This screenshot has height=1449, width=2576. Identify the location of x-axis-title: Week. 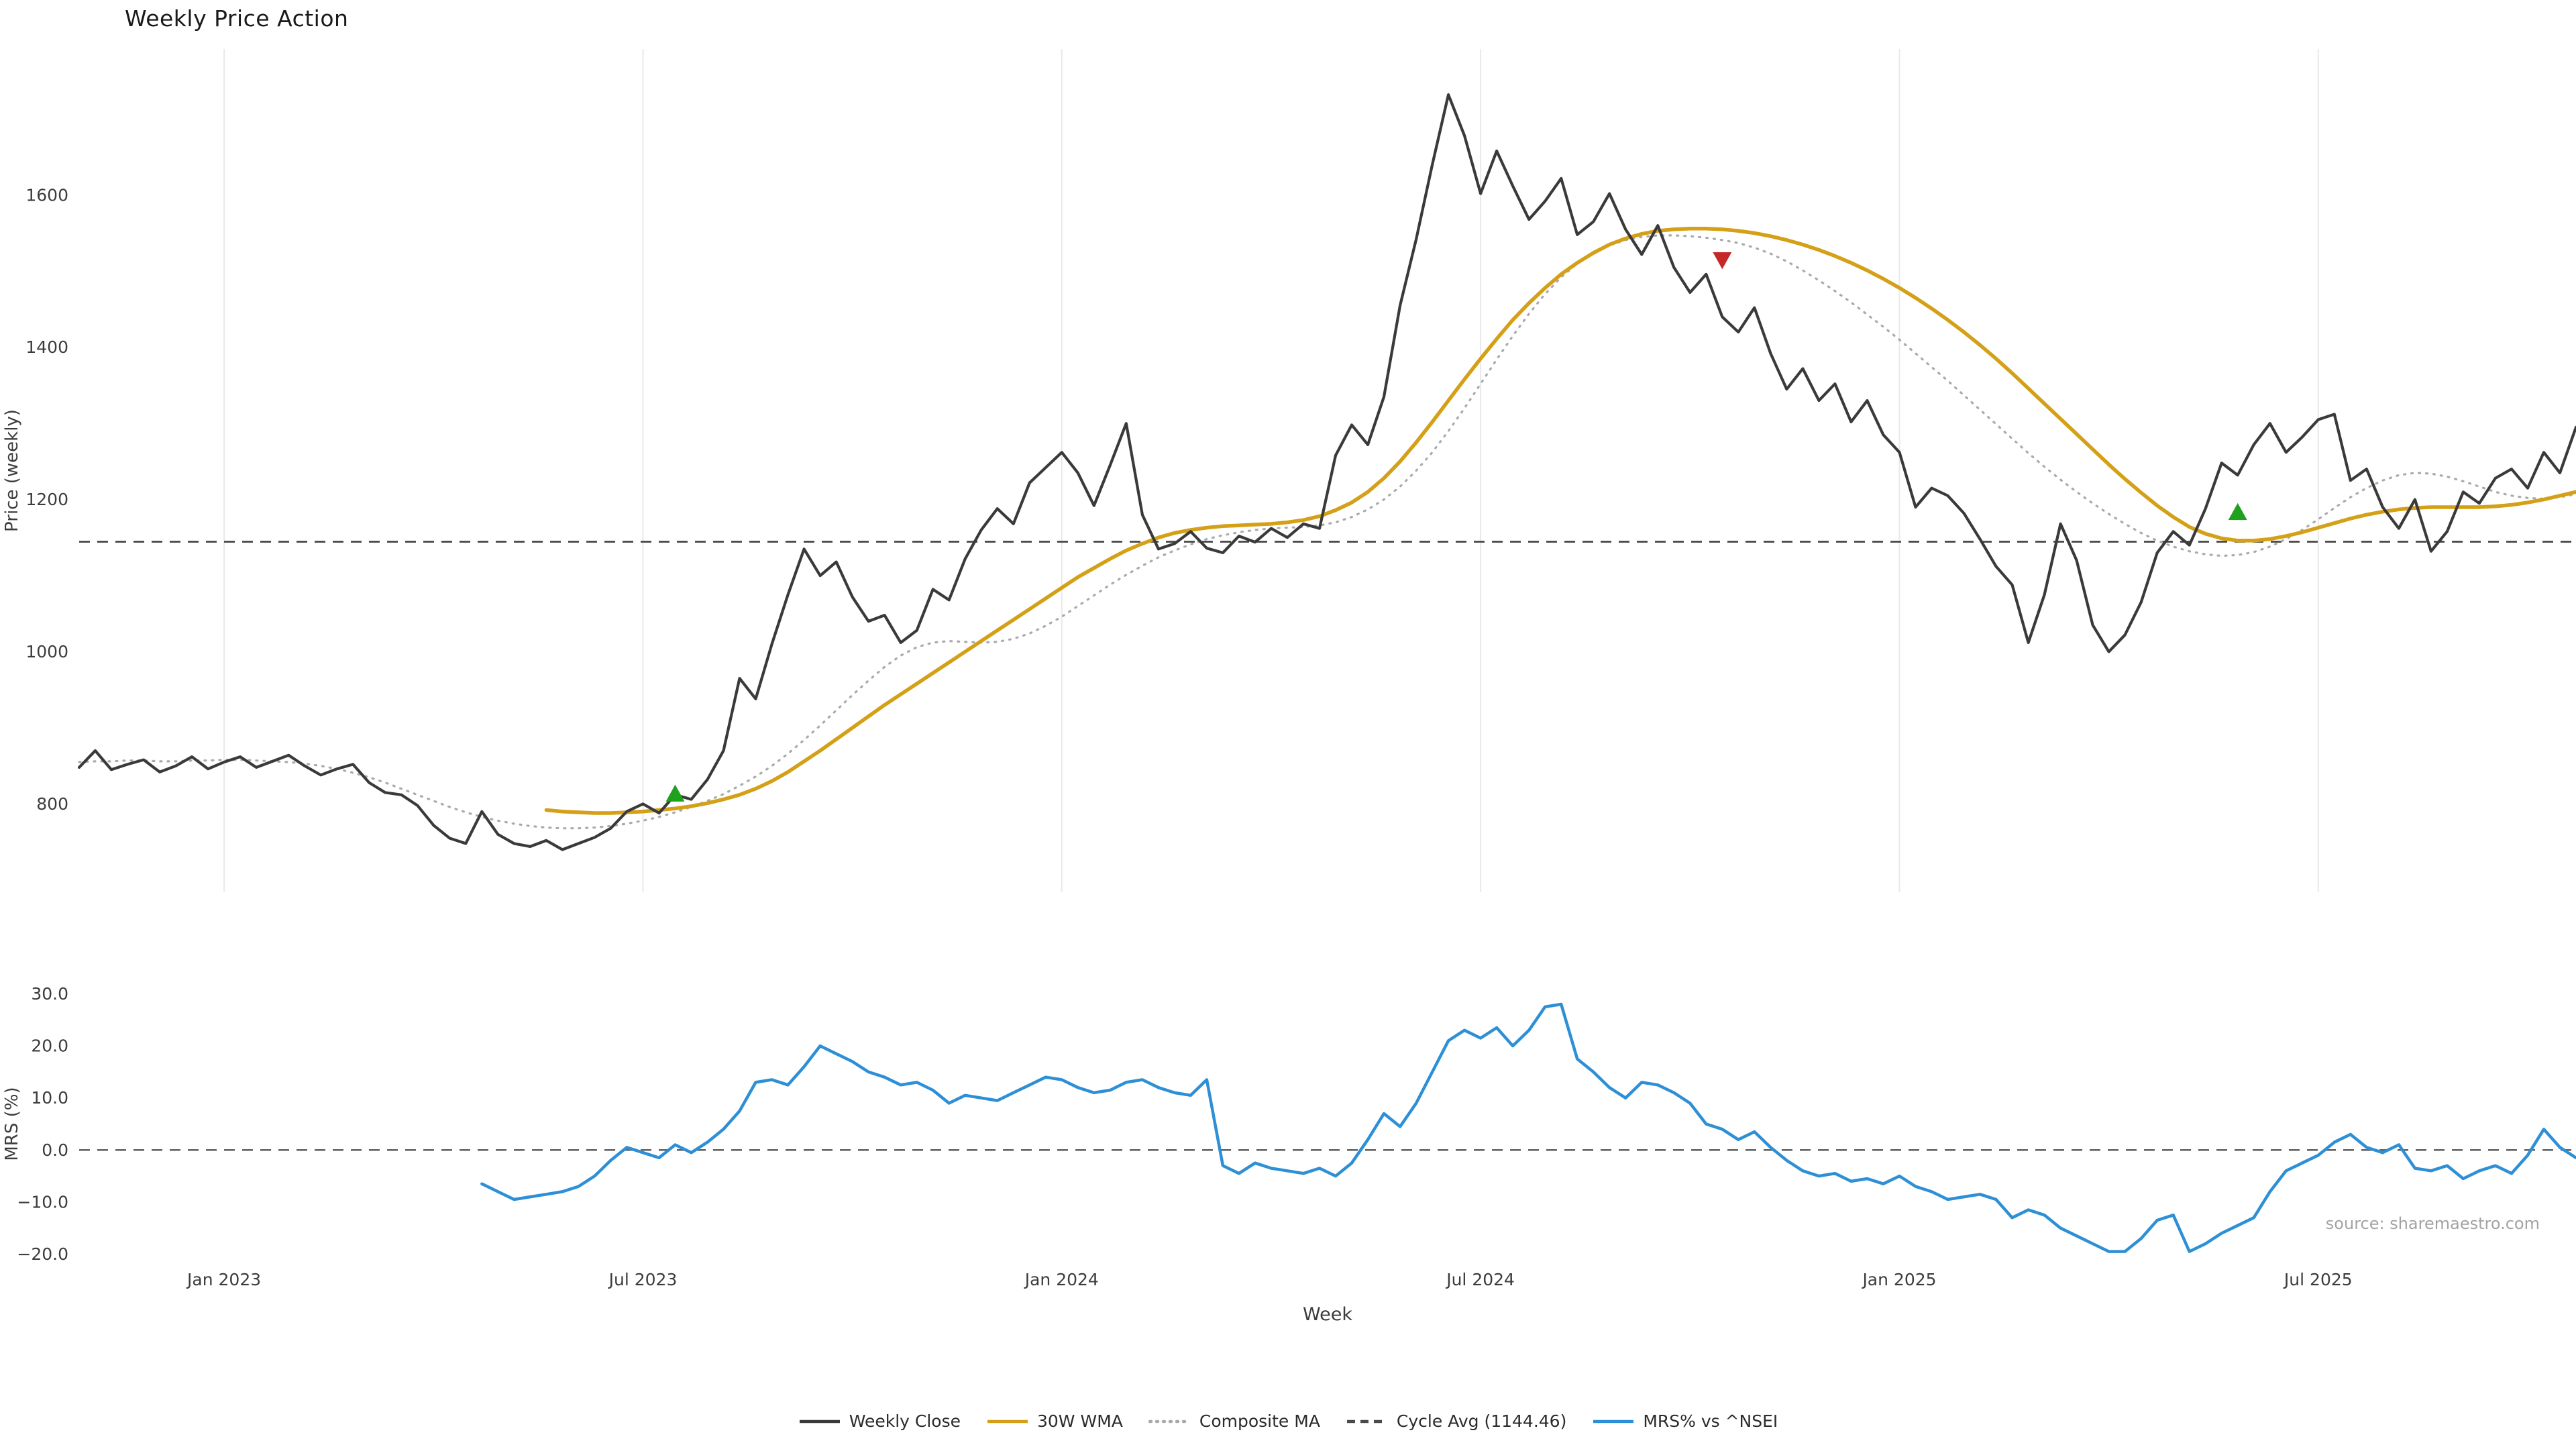
(1327, 1314).